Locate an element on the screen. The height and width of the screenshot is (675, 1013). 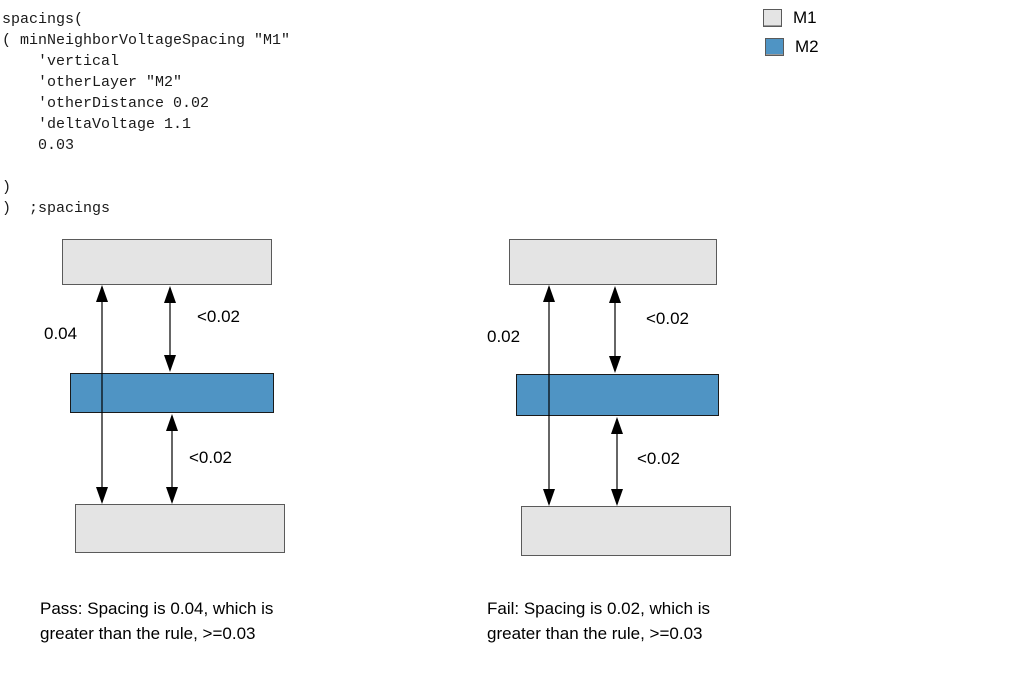
fail-caption-line1: Fail: Spacing is 0.02, which is is located at coordinates (598, 608).